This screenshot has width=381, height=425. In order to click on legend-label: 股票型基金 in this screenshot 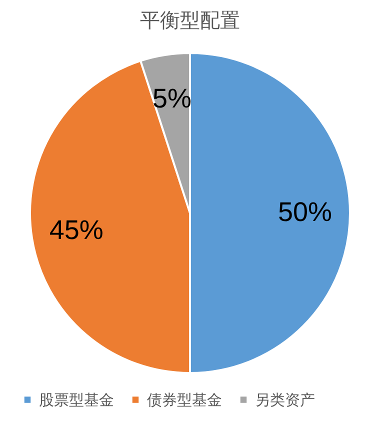, I will do `click(76, 400)`.